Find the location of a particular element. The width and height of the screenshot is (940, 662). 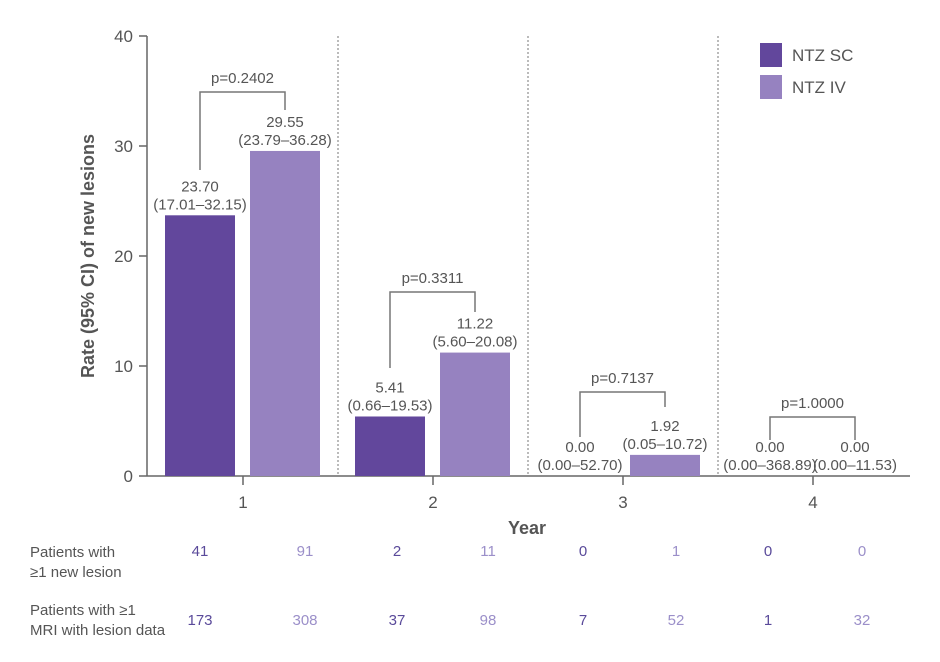

ci-label: (0.00–368.89) is located at coordinates (769, 465).